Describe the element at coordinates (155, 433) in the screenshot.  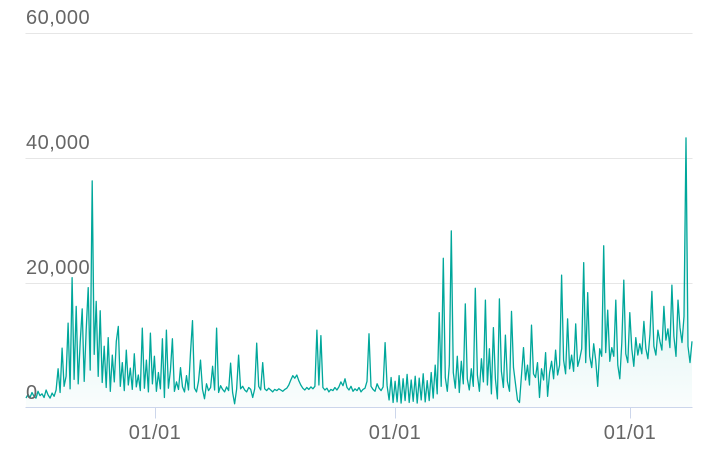
I see `x-axis-label-first: 01/01` at that location.